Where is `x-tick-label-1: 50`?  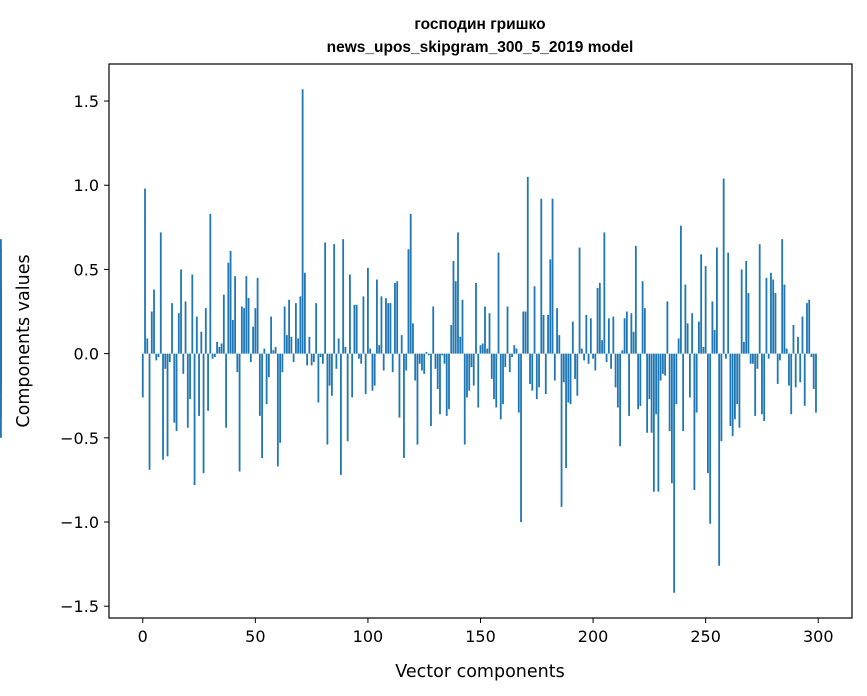 x-tick-label-1: 50 is located at coordinates (255, 636).